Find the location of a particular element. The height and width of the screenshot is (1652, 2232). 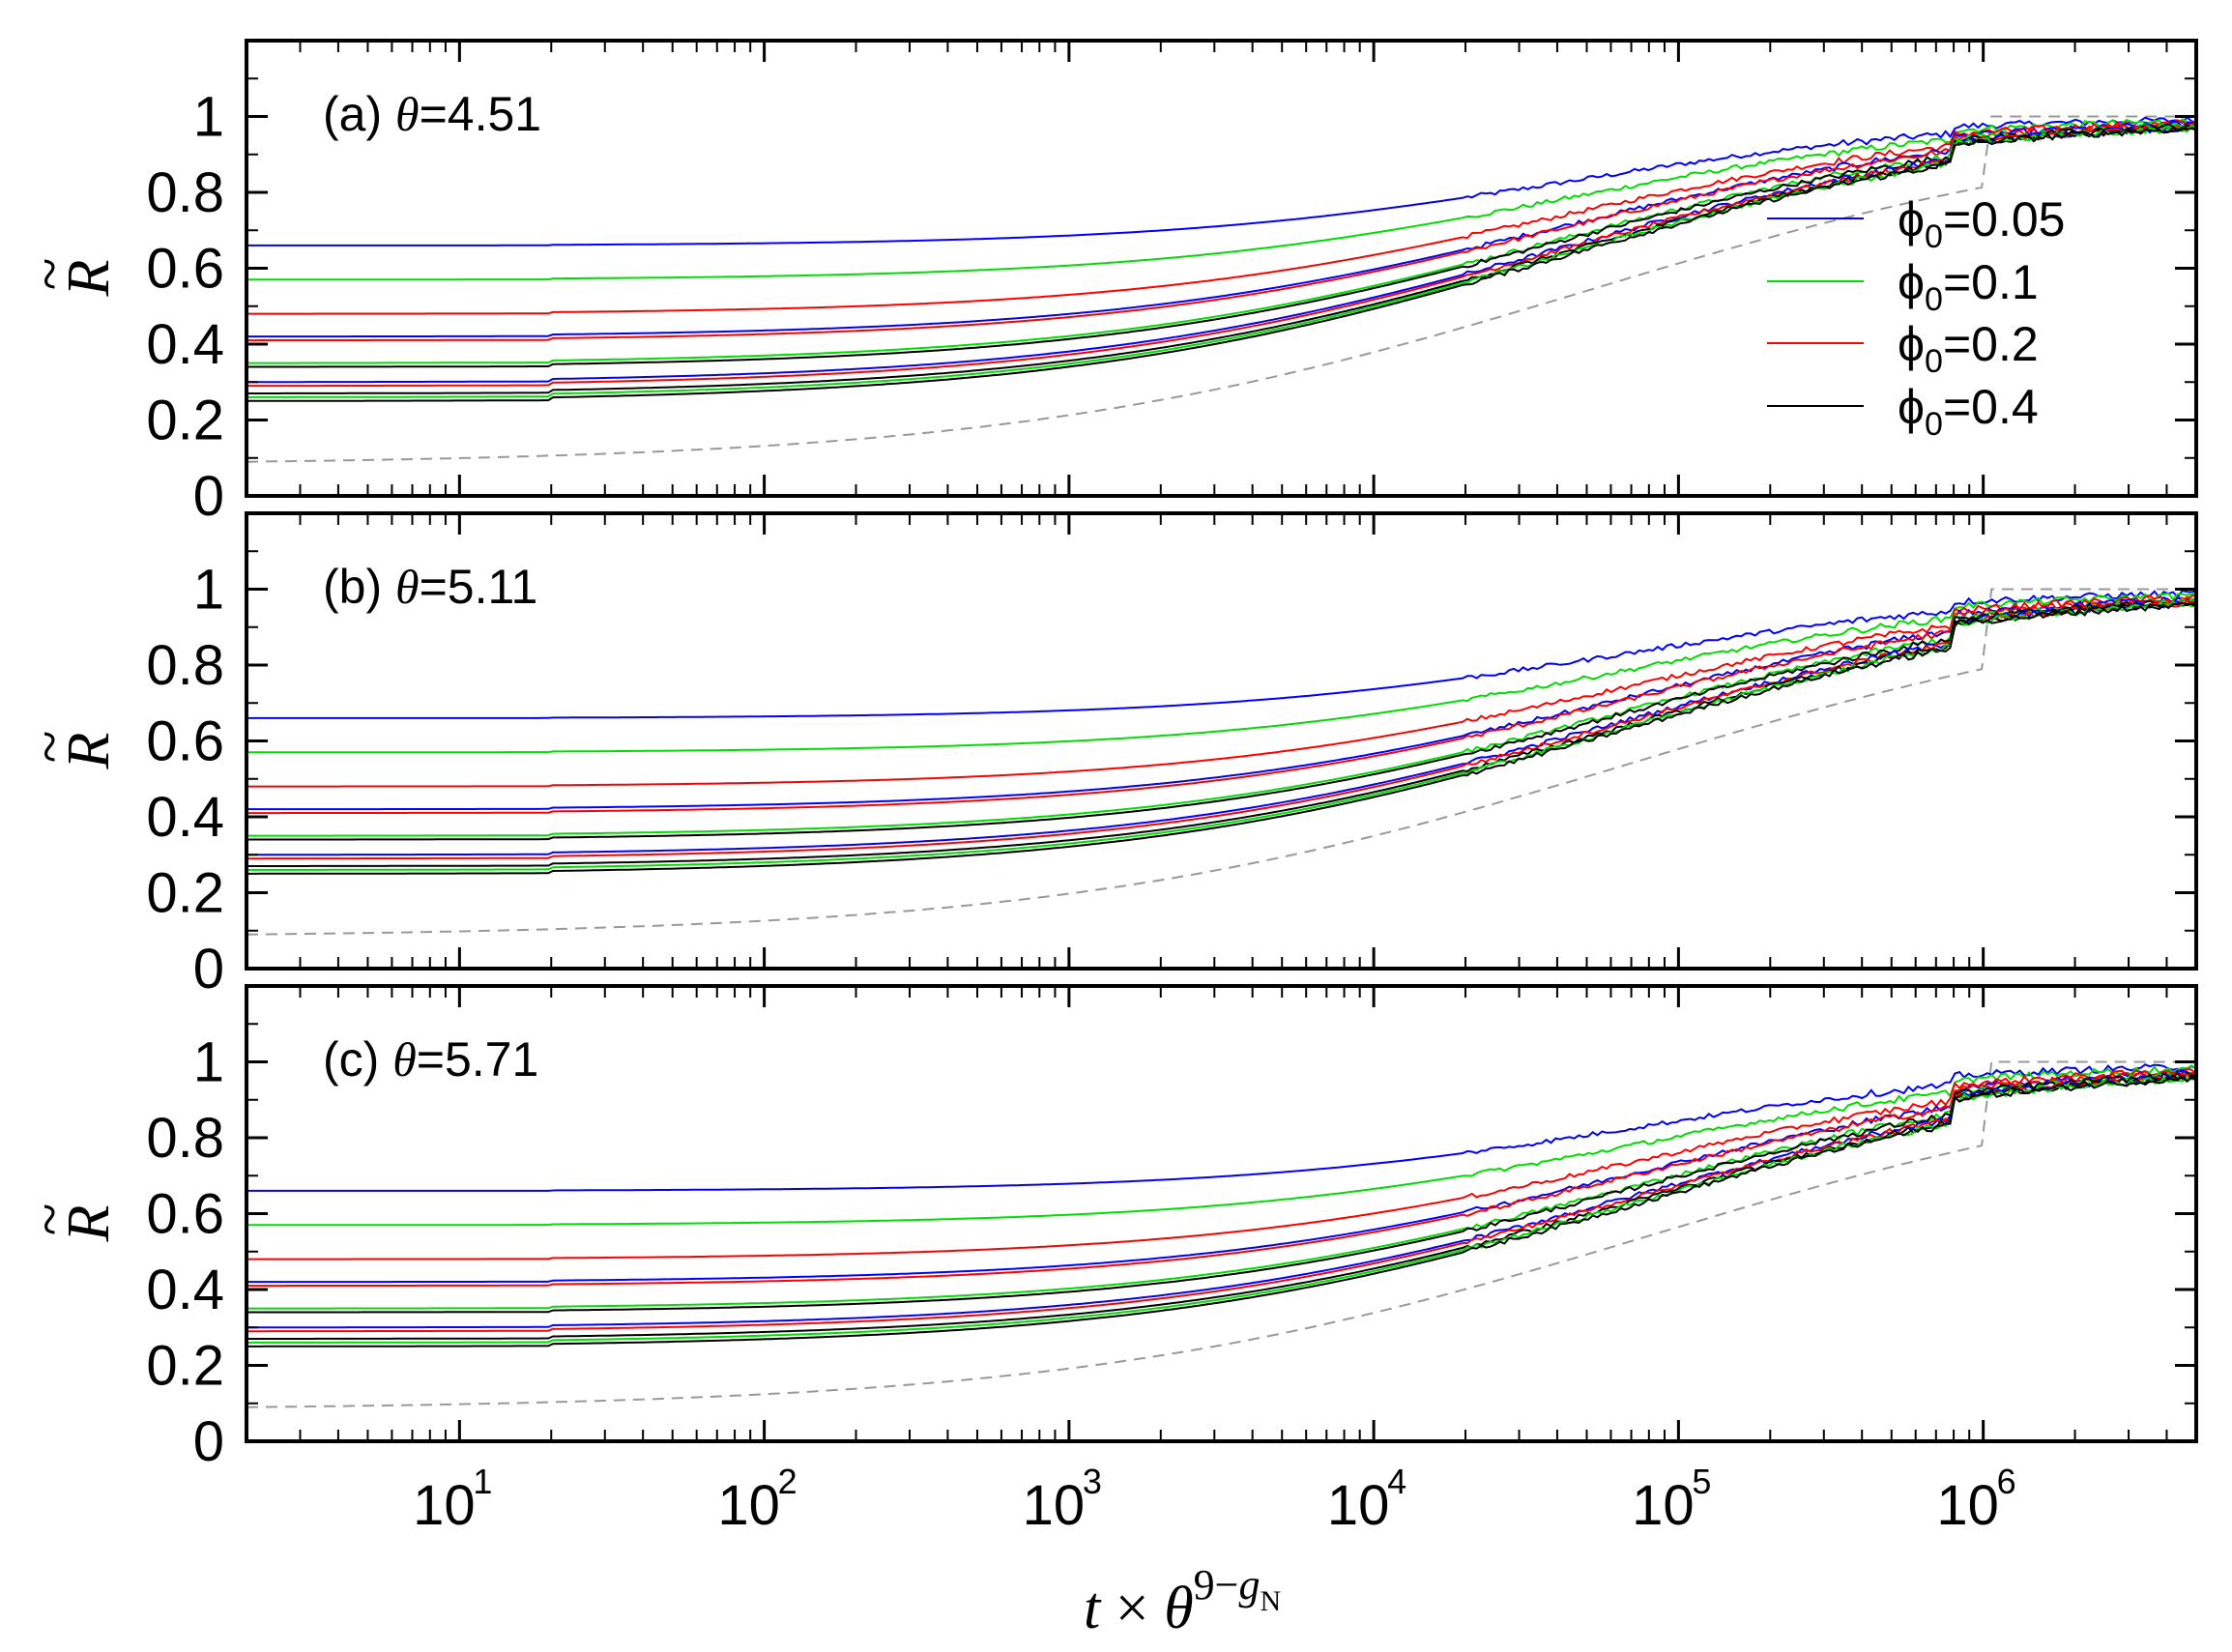

x-tick-exponent: 2 is located at coordinates (788, 1481).